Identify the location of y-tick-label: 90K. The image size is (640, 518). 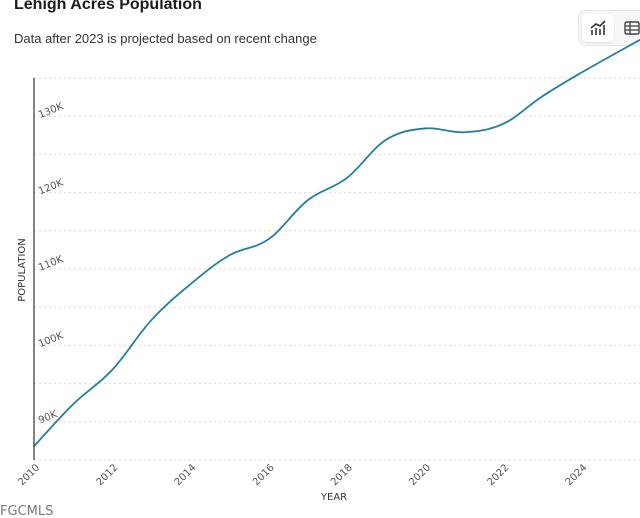
(48, 418).